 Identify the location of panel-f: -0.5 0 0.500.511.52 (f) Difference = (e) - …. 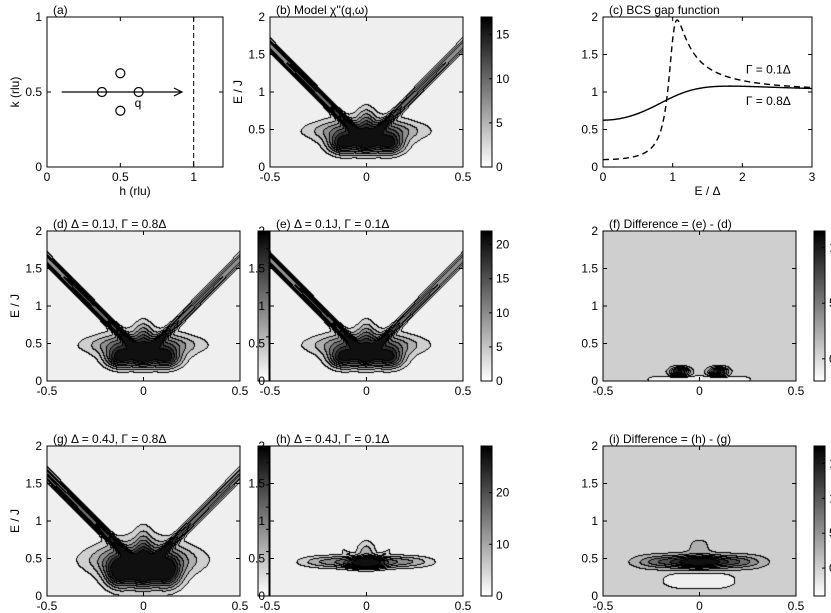
(706, 307).